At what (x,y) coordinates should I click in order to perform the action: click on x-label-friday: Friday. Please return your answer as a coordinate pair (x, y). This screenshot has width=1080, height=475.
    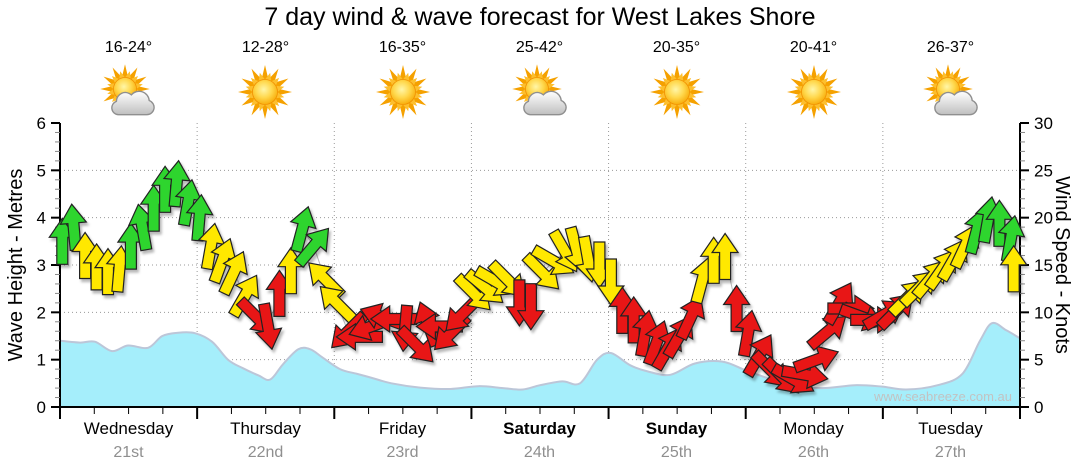
    Looking at the image, I should click on (402, 428).